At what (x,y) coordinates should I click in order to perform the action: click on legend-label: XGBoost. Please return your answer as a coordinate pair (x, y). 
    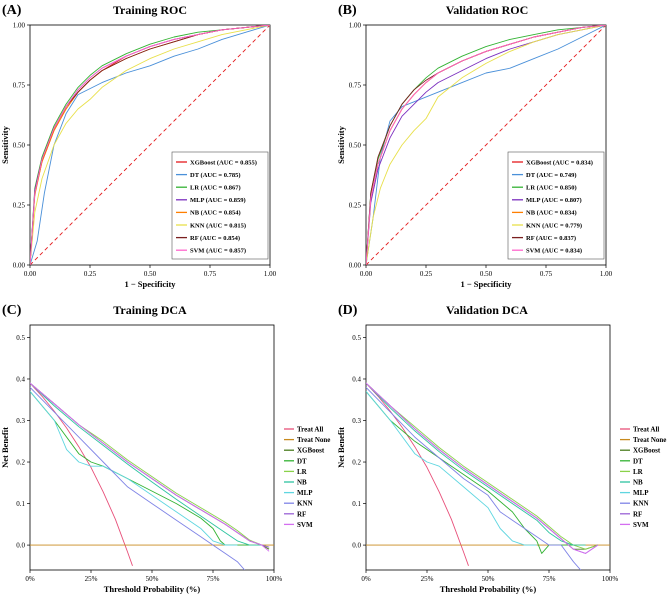
    Looking at the image, I should click on (311, 451).